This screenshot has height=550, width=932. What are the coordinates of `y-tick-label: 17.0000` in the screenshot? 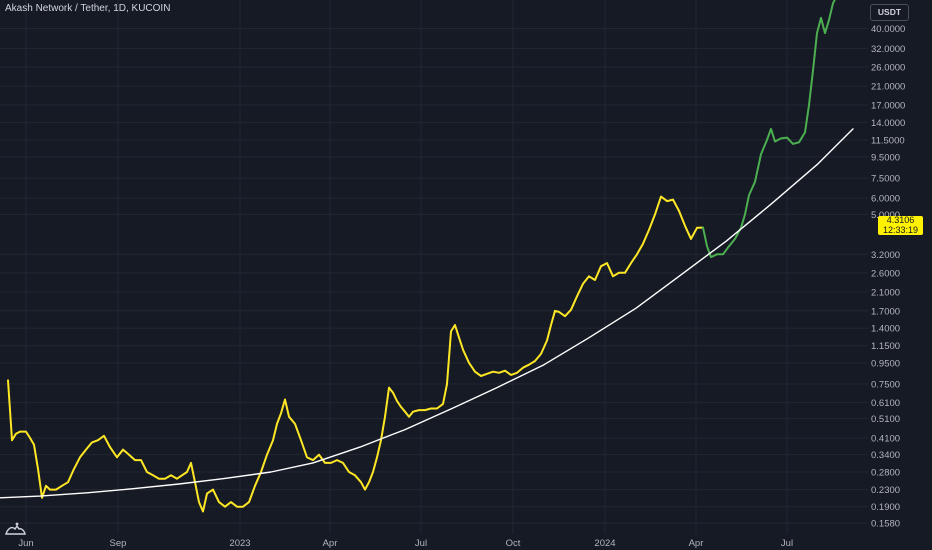 It's located at (888, 105).